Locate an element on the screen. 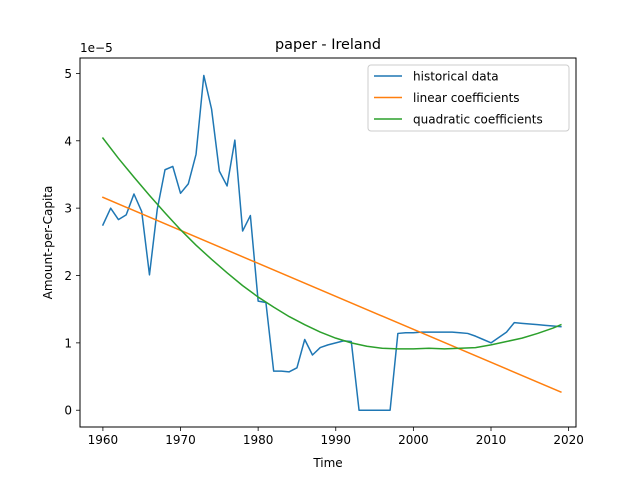 The height and width of the screenshot is (480, 640). chart-title: paper - Ireland is located at coordinates (328, 45).